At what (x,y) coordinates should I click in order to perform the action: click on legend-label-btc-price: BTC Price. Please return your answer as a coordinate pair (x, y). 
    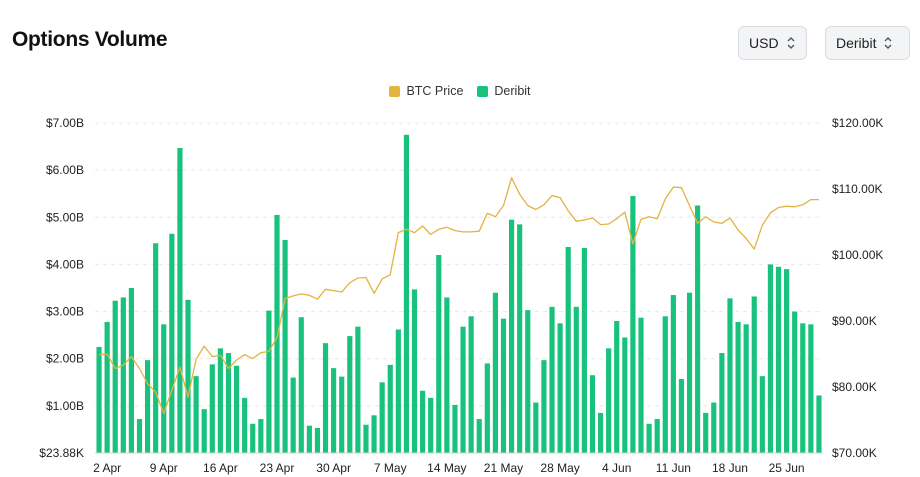
    Looking at the image, I should click on (435, 91).